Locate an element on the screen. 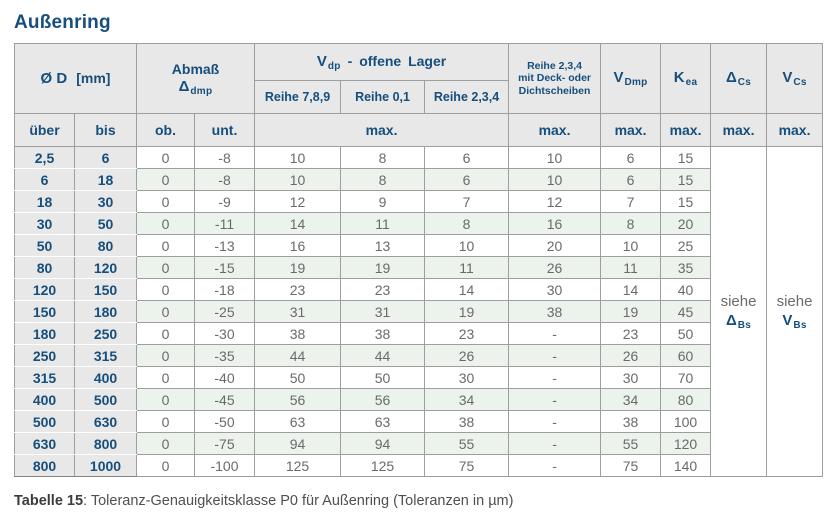  cell-kea: 60 is located at coordinates (686, 355).